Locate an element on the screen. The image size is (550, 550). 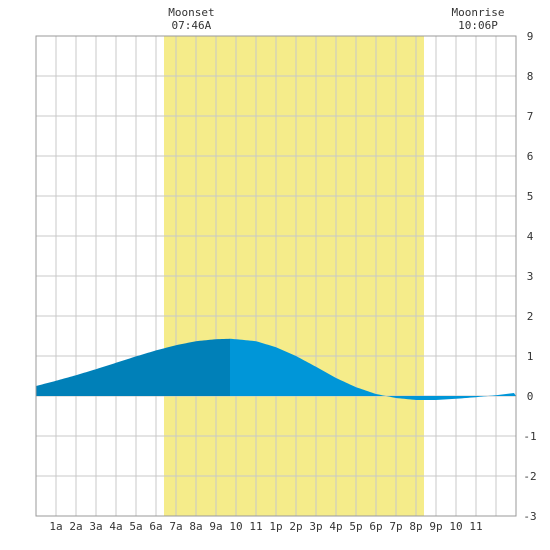
x-tick-label: 9a is located at coordinates (215, 526).